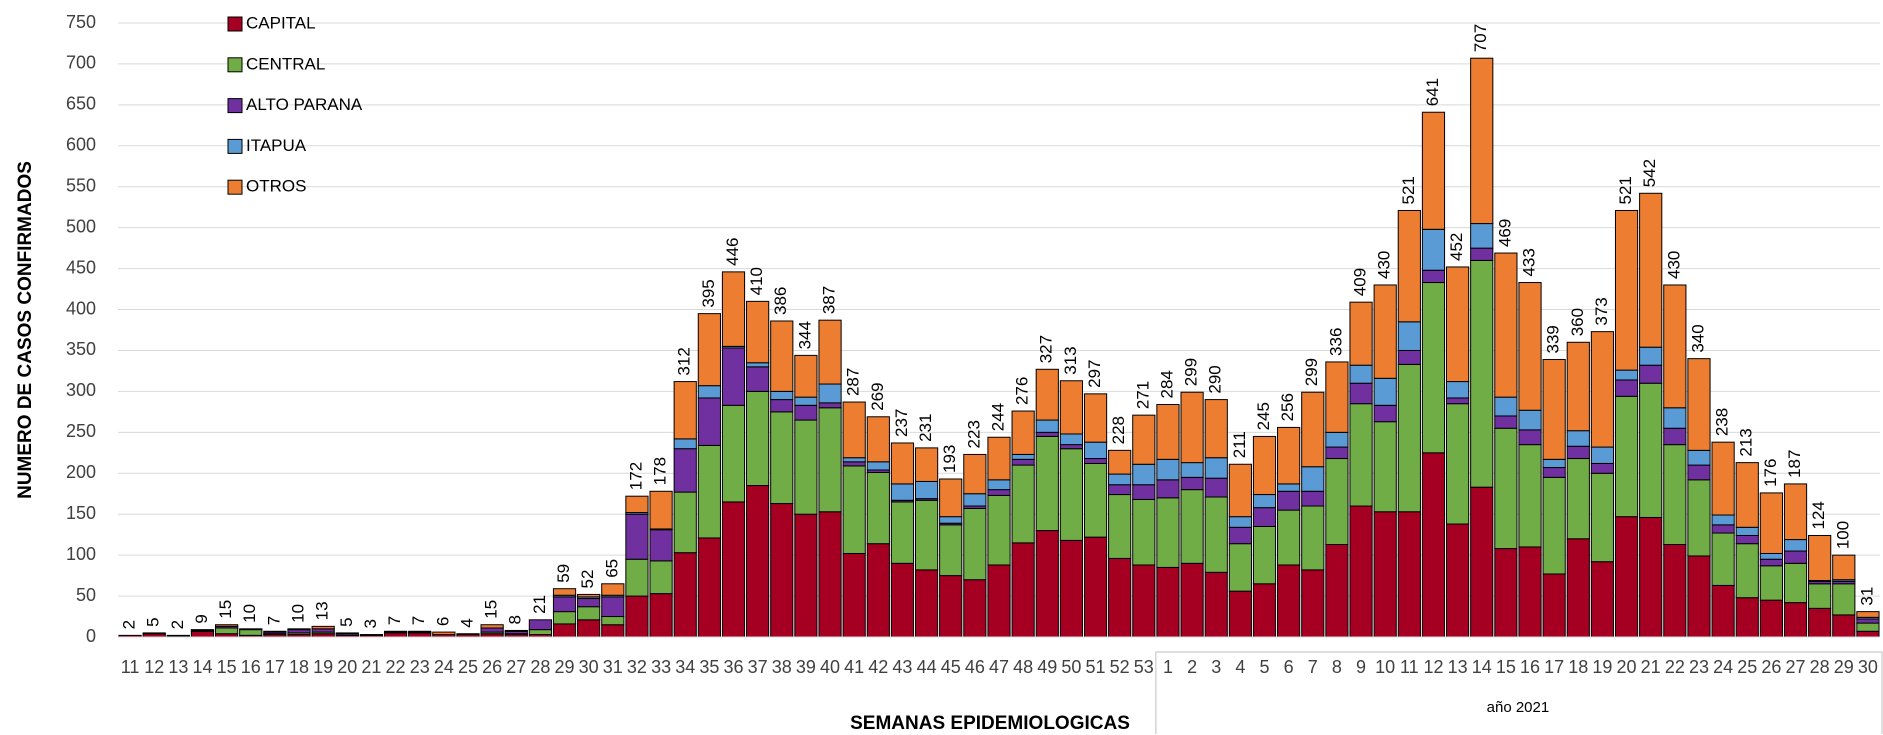 The width and height of the screenshot is (1883, 735). I want to click on y-tick-label: 650, so click(81, 104).